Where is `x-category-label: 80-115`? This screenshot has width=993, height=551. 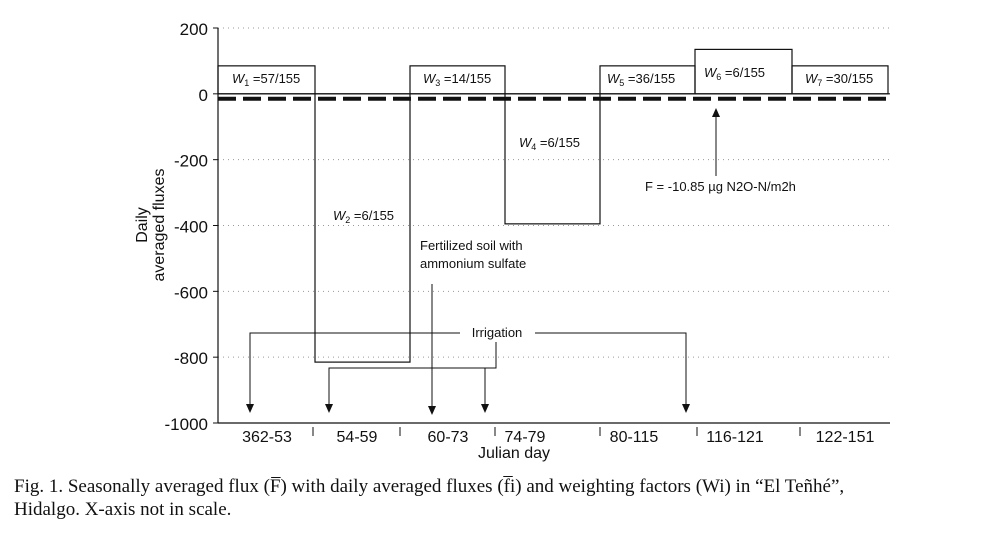 x-category-label: 80-115 is located at coordinates (634, 437).